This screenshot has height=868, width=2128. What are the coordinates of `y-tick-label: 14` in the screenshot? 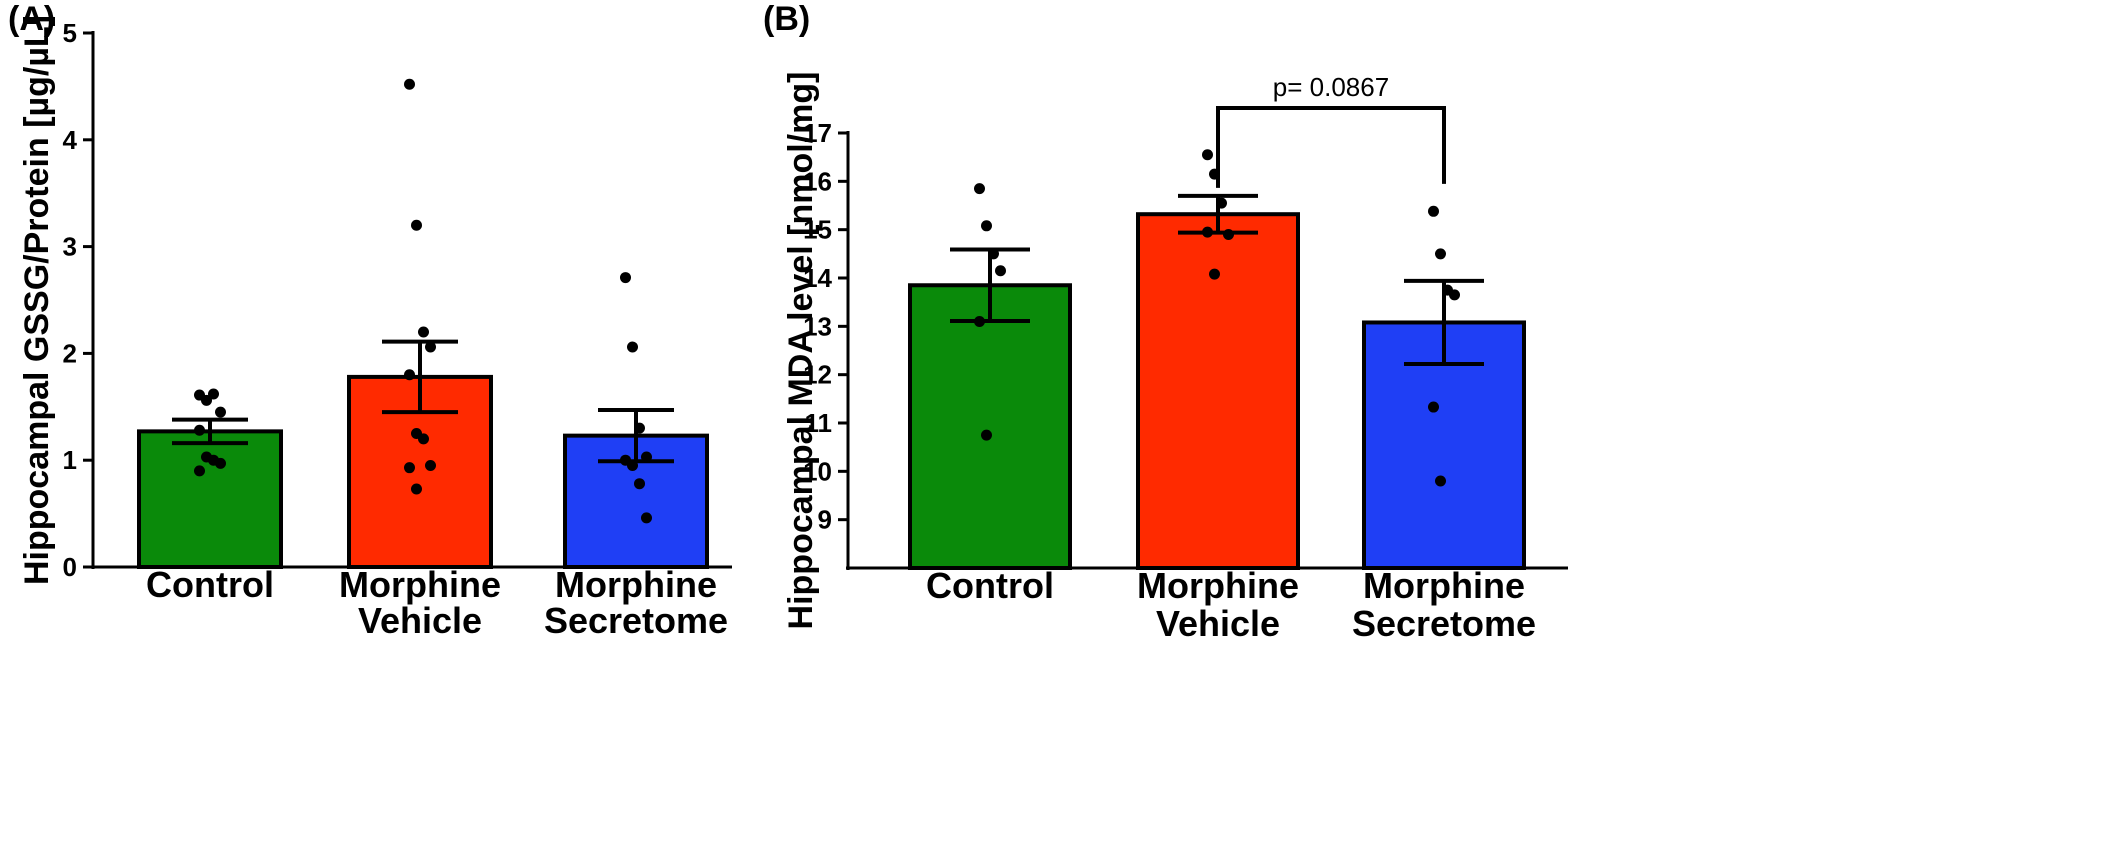 It's located at (817, 278).